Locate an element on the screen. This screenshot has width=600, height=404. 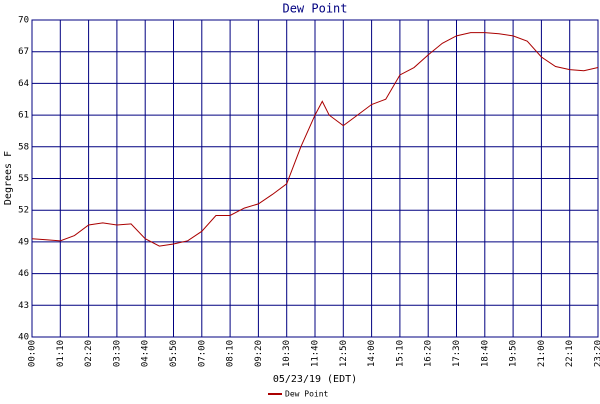
x-tick-label: 05:50 is located at coordinates (174, 353).